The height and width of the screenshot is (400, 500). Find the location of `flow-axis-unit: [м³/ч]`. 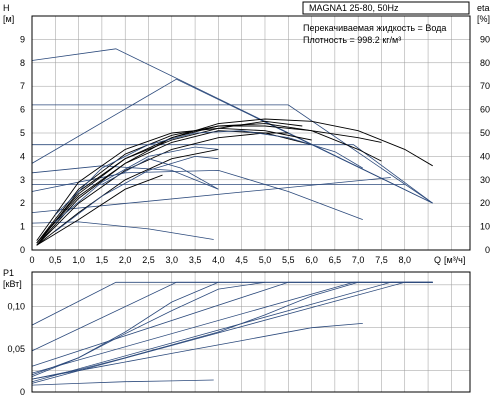

flow-axis-unit: [м³/ч] is located at coordinates (454, 260).